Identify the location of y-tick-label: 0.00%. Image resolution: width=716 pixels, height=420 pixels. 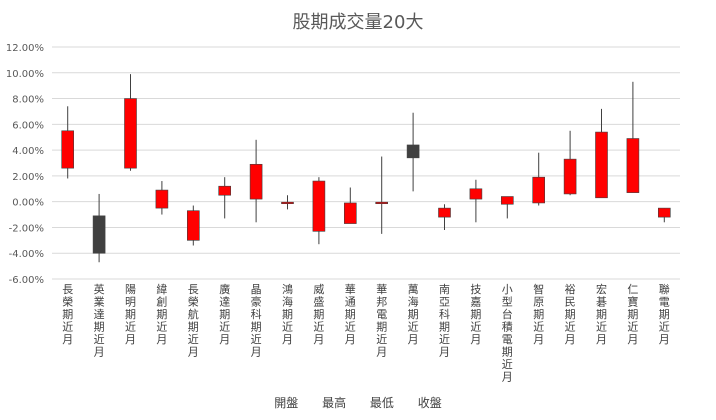
(28, 203).